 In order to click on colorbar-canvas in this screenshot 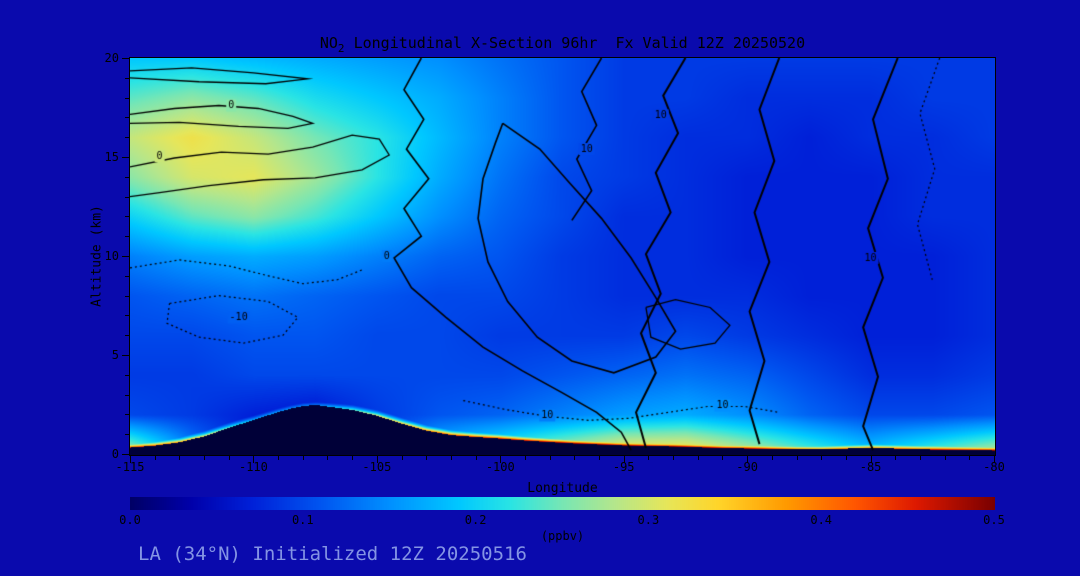, I will do `click(562, 503)`.